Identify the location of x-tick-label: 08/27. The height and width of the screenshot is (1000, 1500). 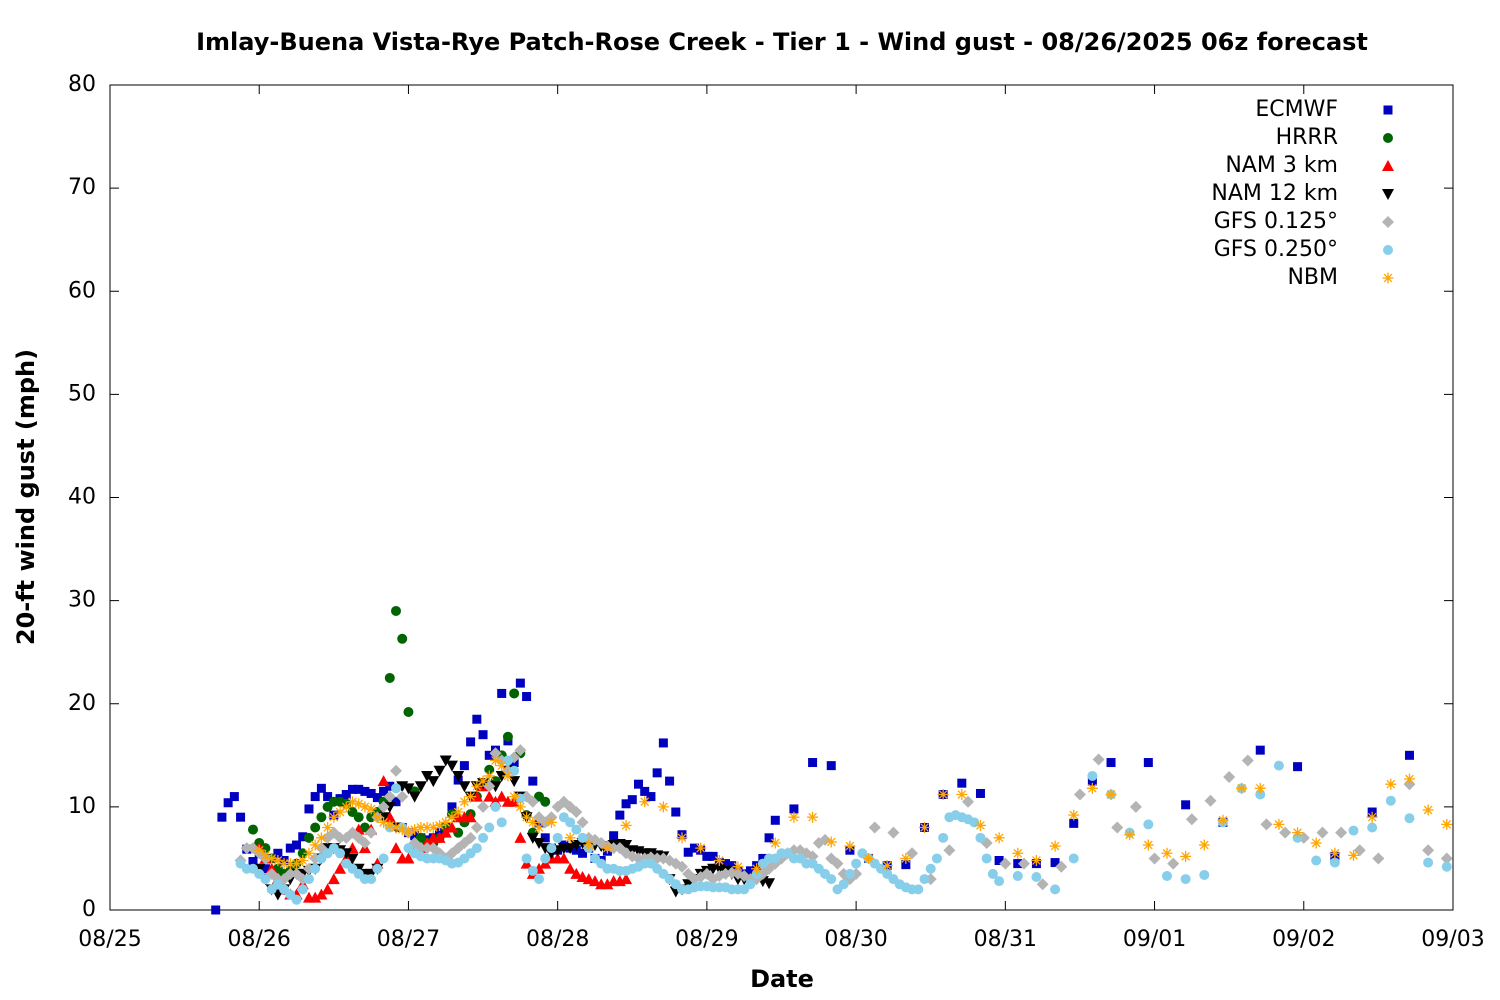
(408, 939).